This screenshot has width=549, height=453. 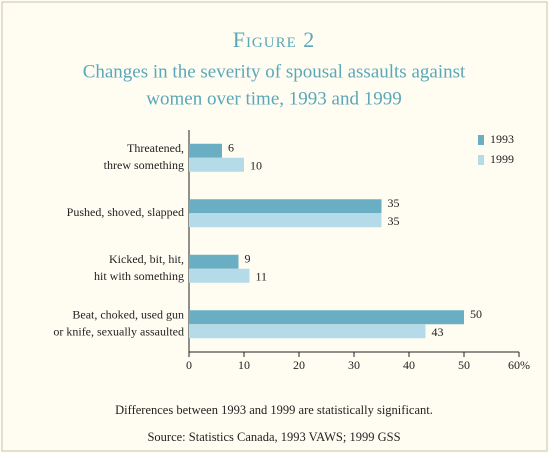 What do you see at coordinates (144, 165) in the screenshot?
I see `y-tick-label: threw something` at bounding box center [144, 165].